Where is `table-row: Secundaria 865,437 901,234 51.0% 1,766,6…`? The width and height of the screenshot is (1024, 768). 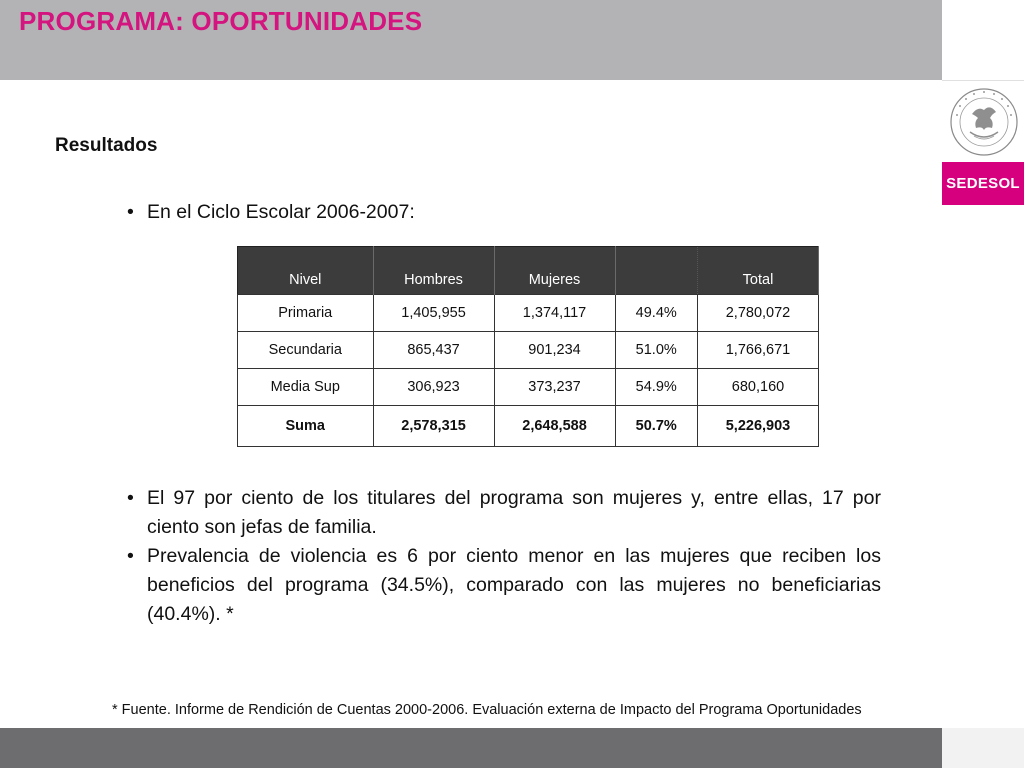
table-row: Secundaria 865,437 901,234 51.0% 1,766,6… is located at coordinates (528, 350).